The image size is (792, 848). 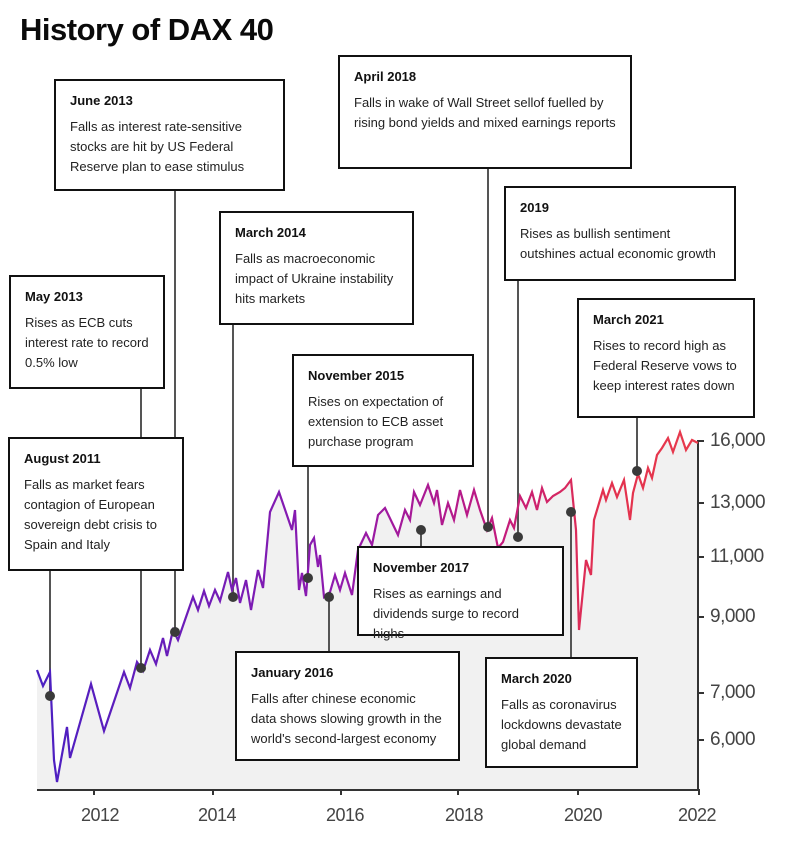 I want to click on x-axis-ticks, so click(x=396, y=792).